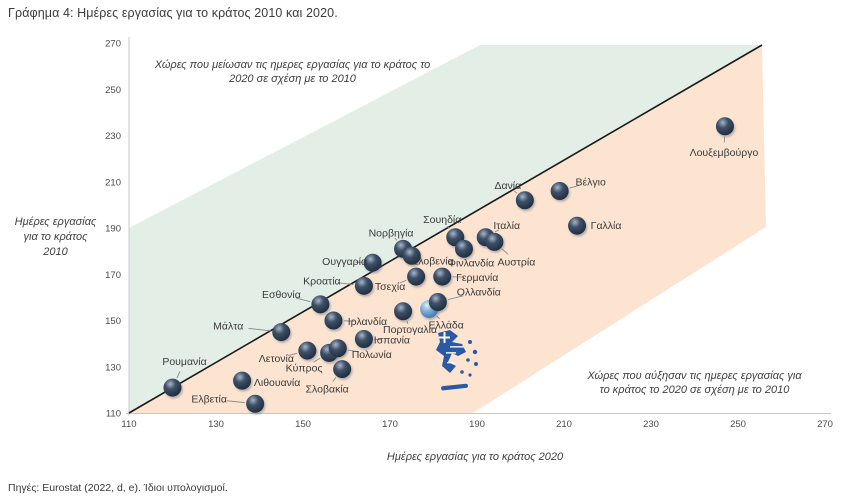 The width and height of the screenshot is (843, 503). I want to click on country-label: Ουγγαρία, so click(344, 262).